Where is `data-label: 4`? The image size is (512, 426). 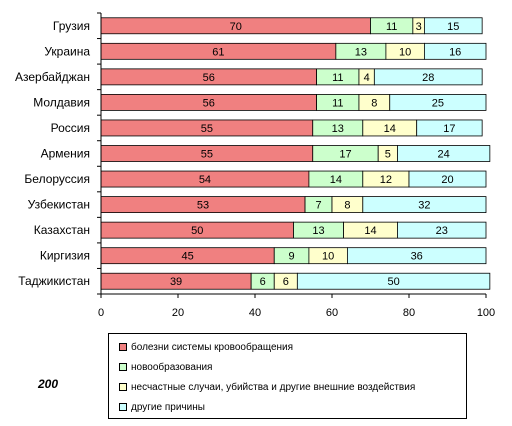 data-label: 4 is located at coordinates (367, 78).